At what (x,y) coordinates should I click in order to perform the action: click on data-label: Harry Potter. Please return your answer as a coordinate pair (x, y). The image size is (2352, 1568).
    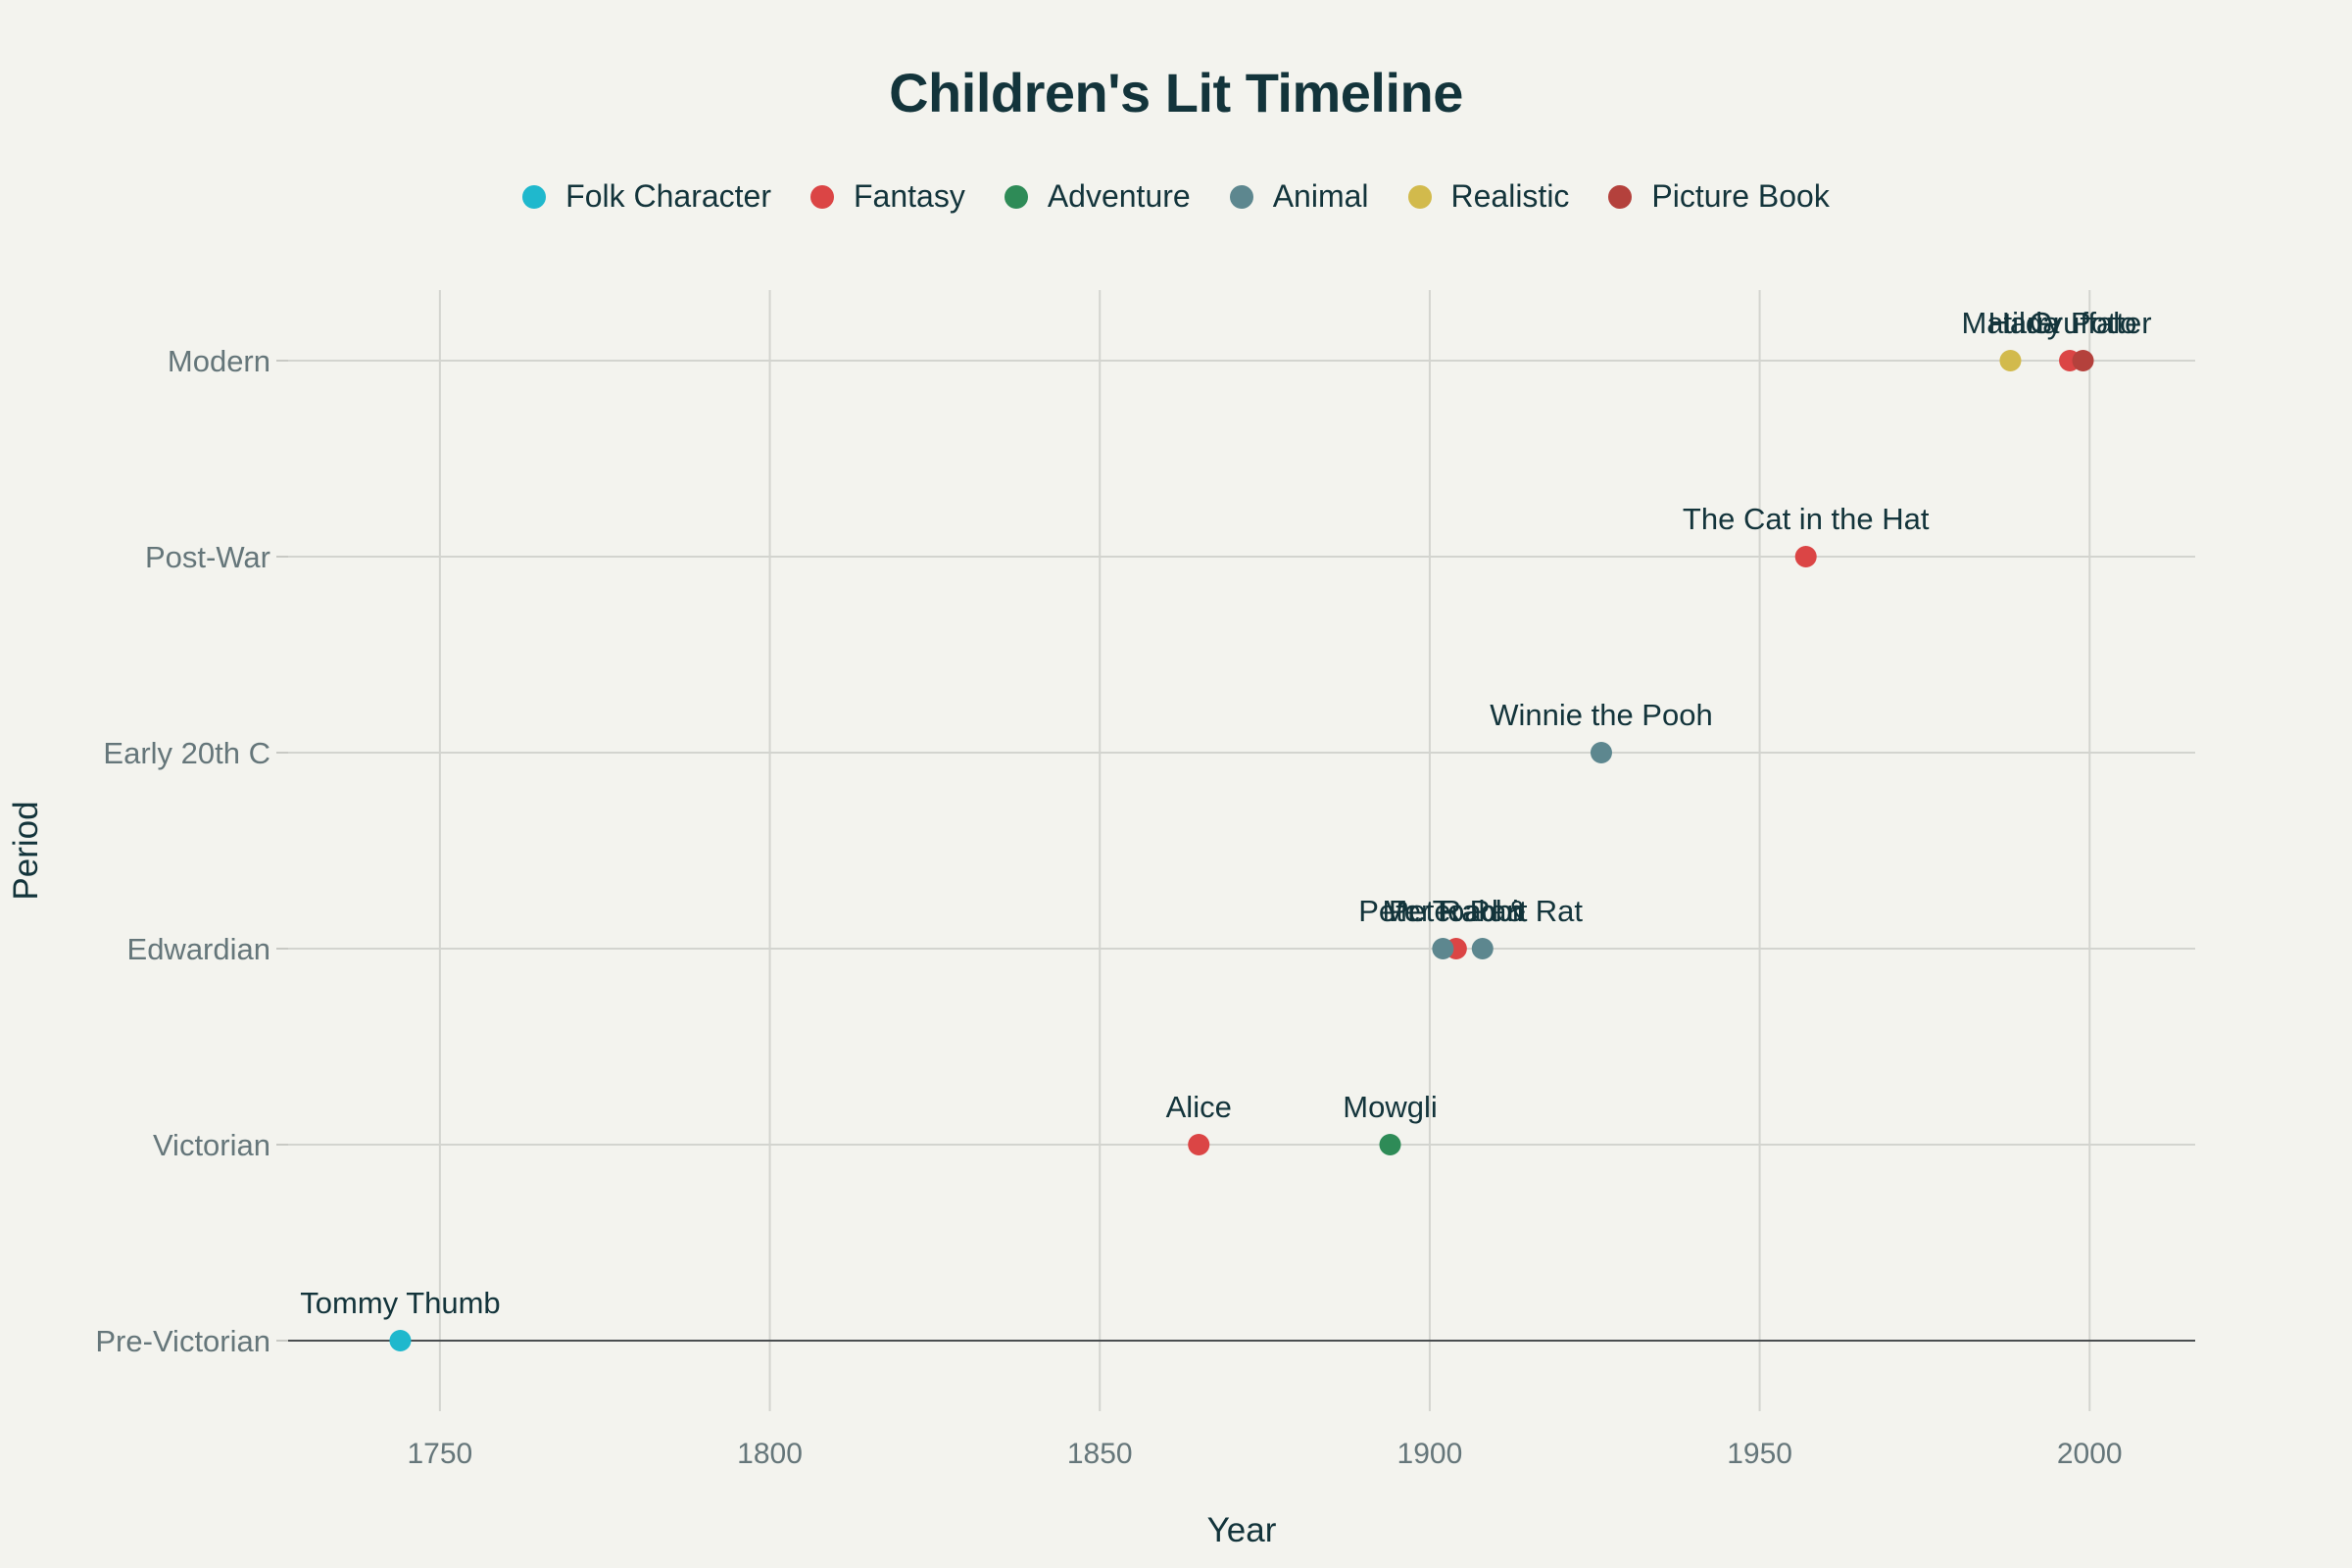
    Looking at the image, I should click on (2070, 323).